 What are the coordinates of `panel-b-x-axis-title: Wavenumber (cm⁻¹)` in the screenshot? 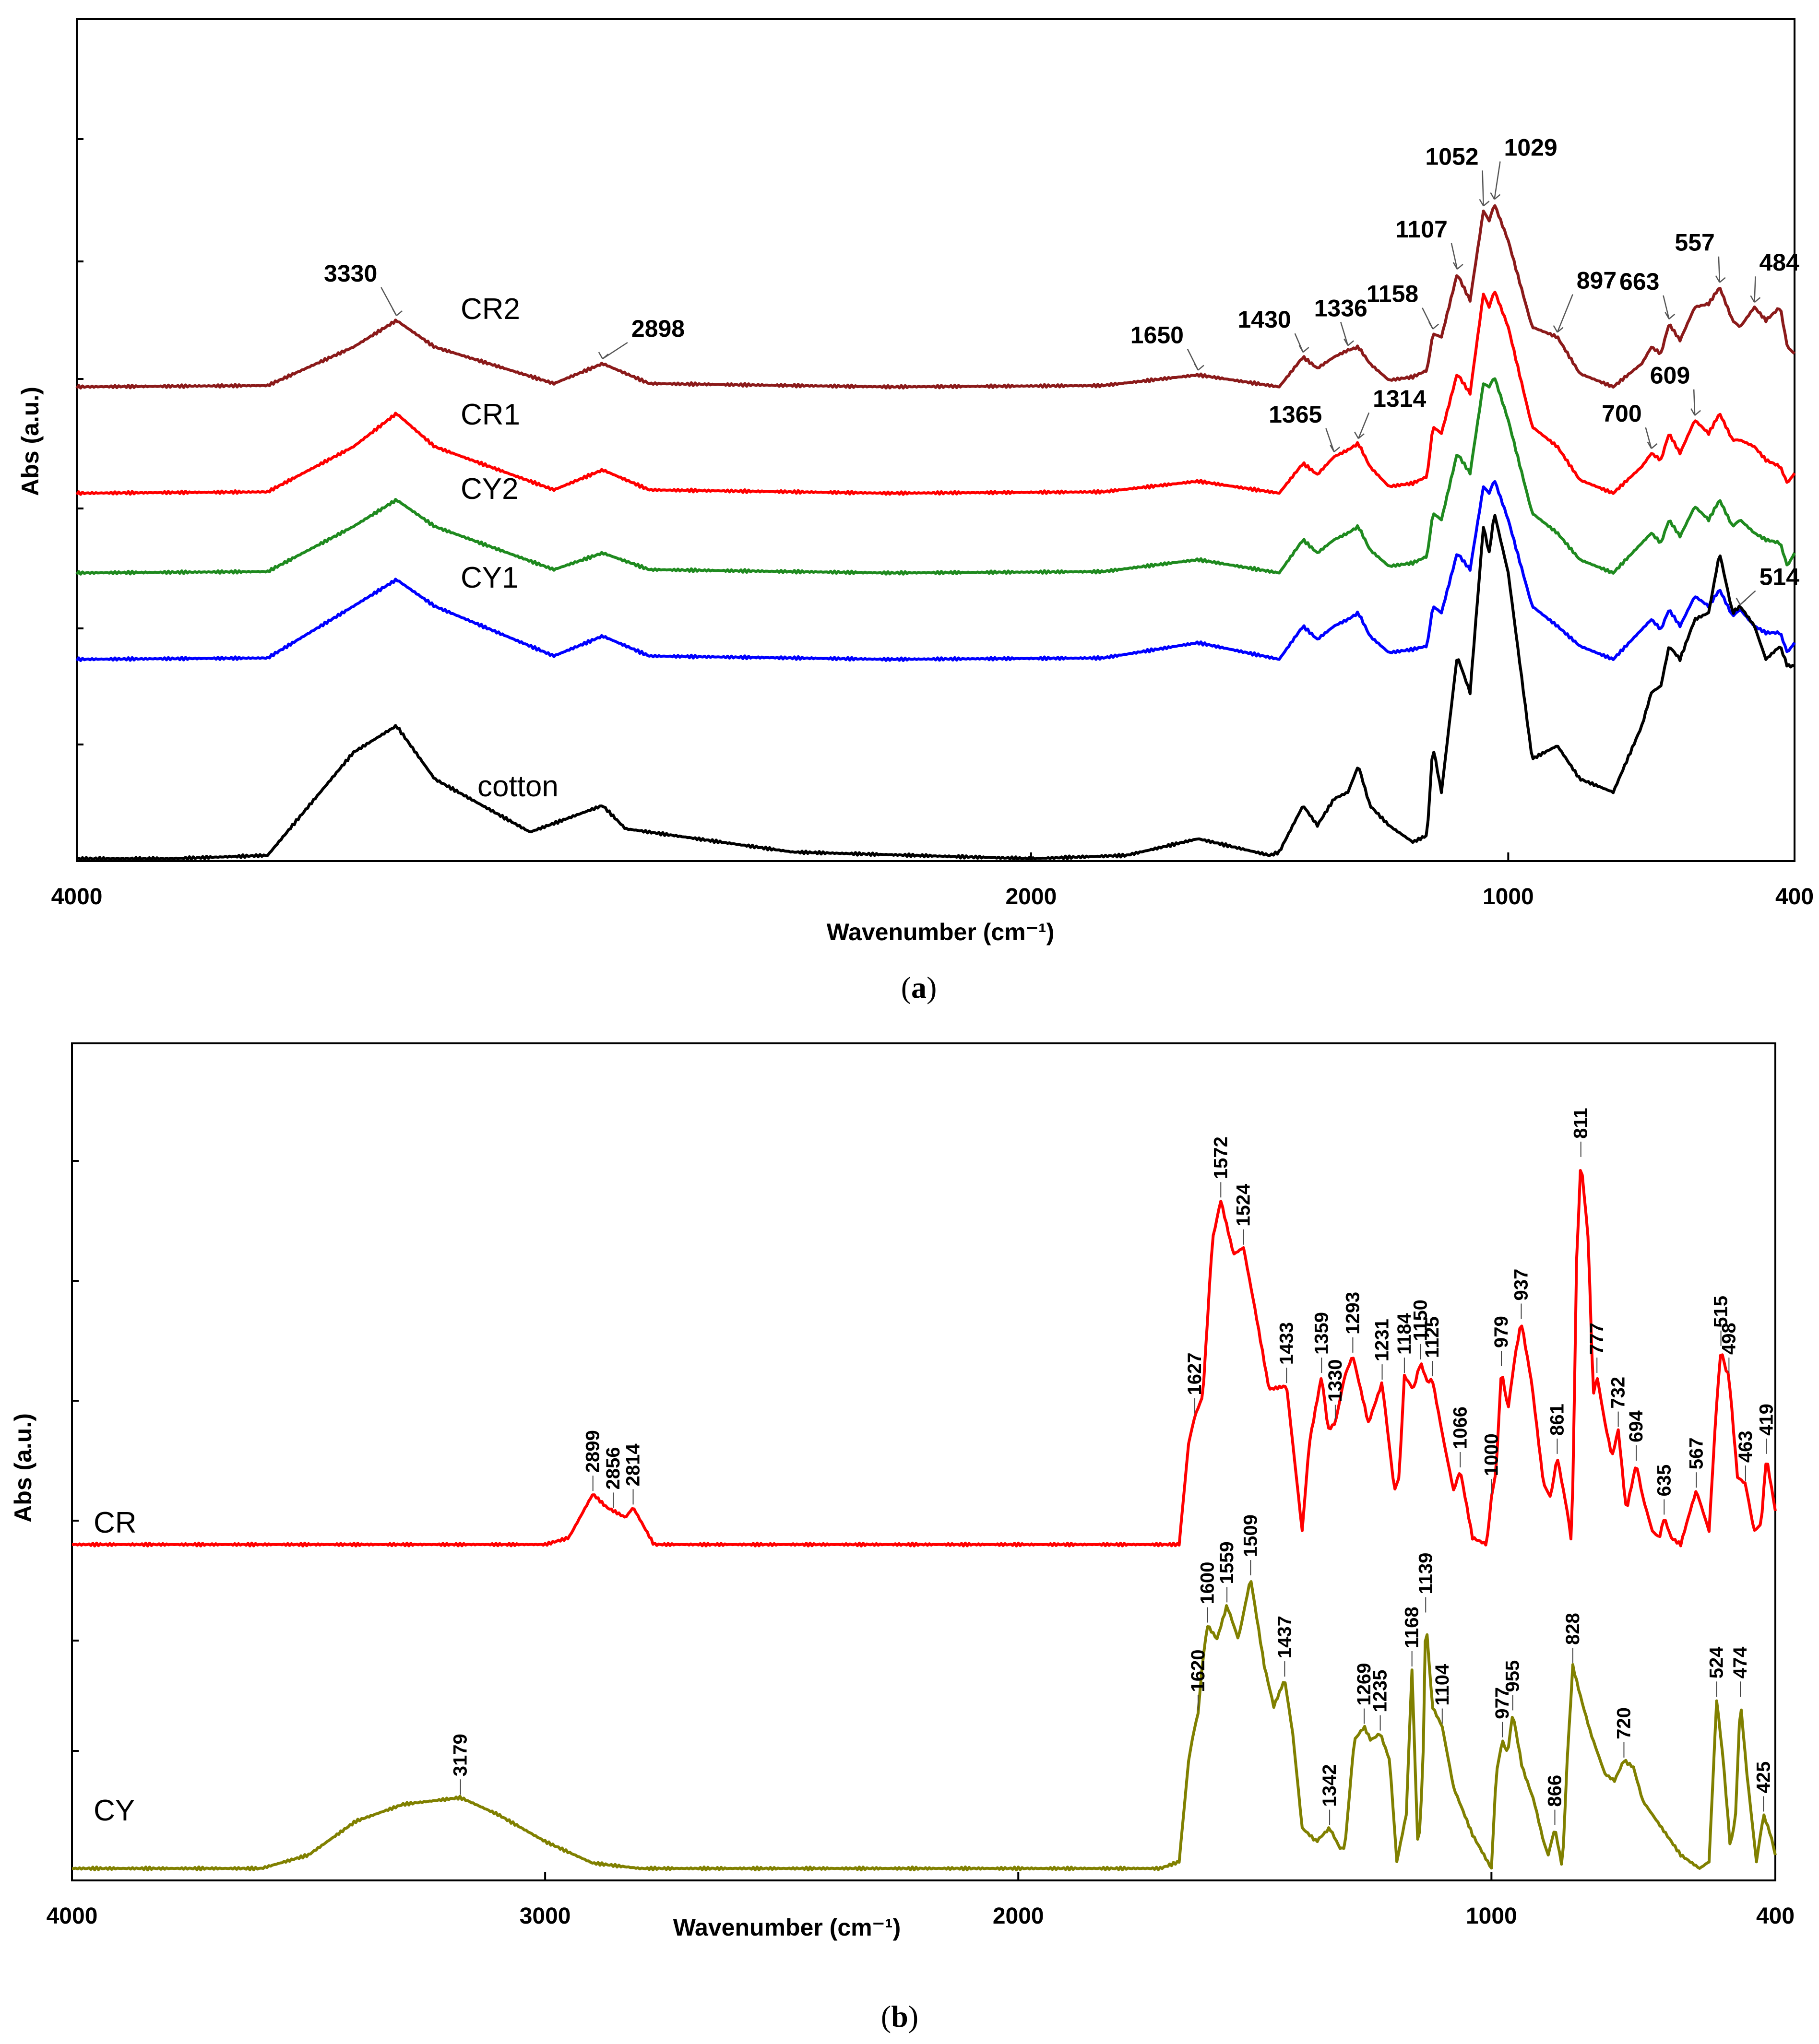 It's located at (787, 1927).